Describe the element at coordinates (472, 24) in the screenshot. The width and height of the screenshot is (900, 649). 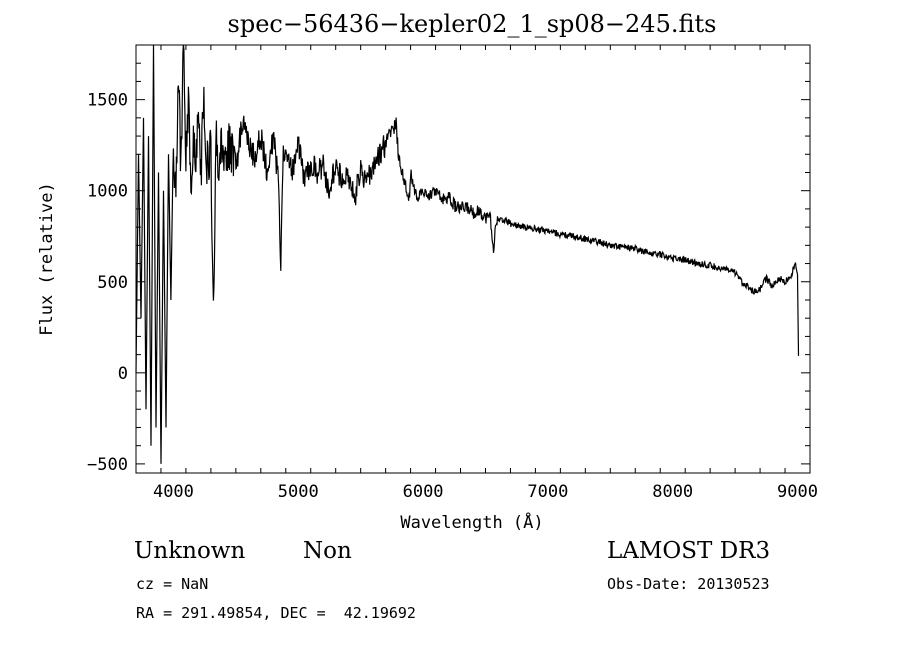
I see `chart-title: spec−56436−kepler02_1_sp08−245.fits` at that location.